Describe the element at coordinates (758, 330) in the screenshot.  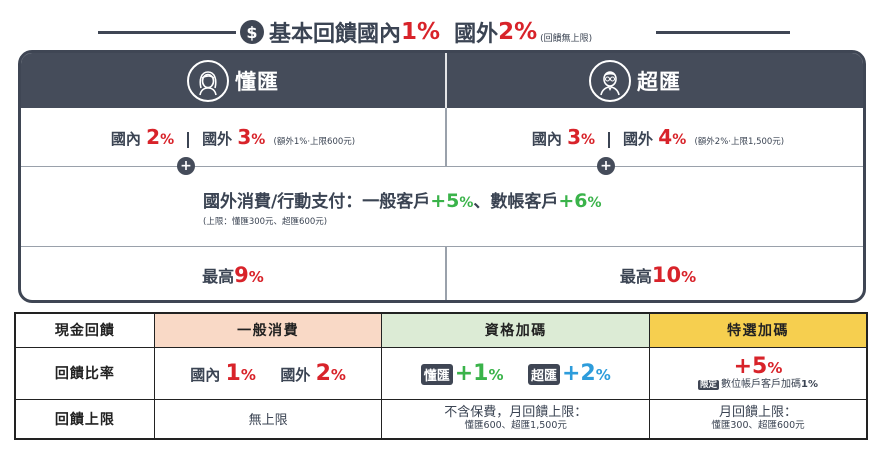
I see `table-header-cell: 特選加碼` at that location.